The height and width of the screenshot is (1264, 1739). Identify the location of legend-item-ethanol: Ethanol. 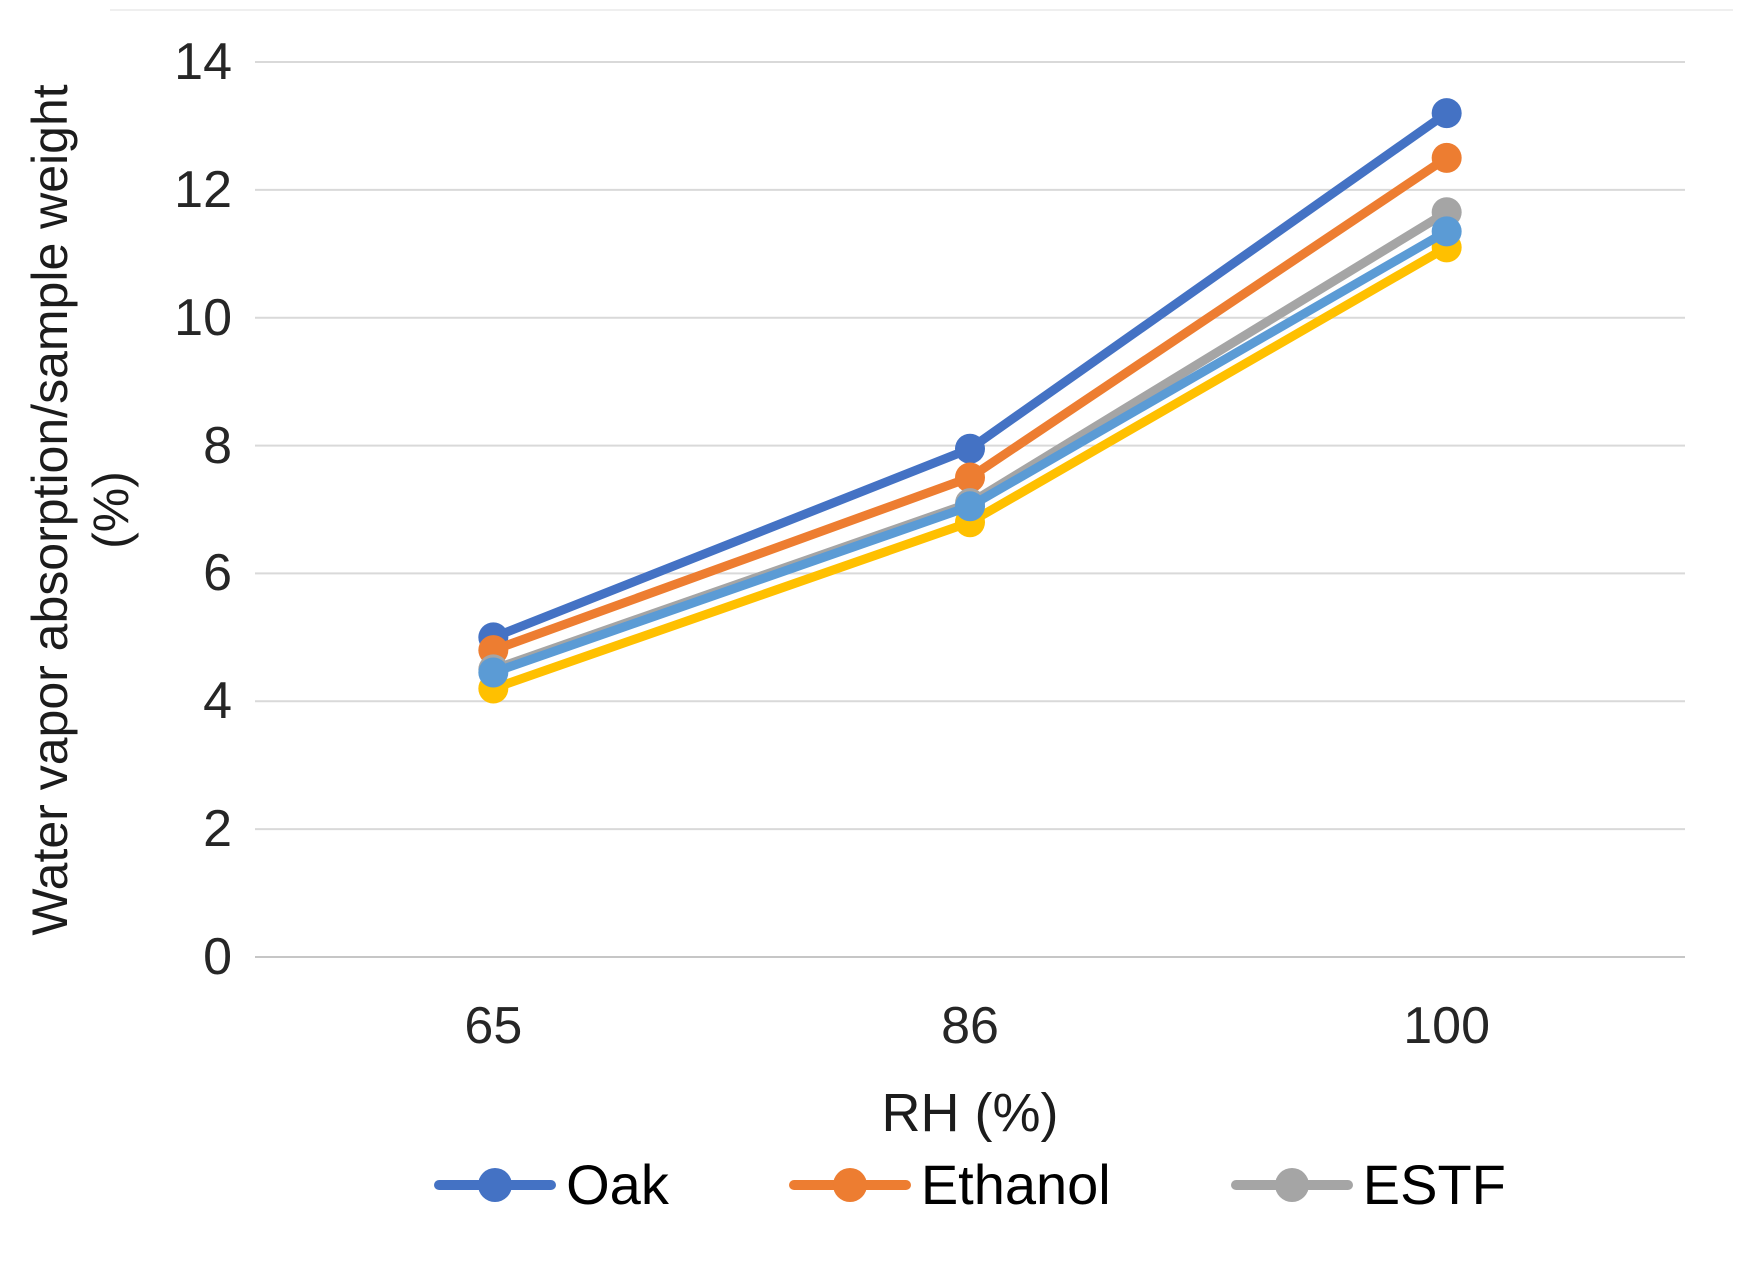
(949, 1184).